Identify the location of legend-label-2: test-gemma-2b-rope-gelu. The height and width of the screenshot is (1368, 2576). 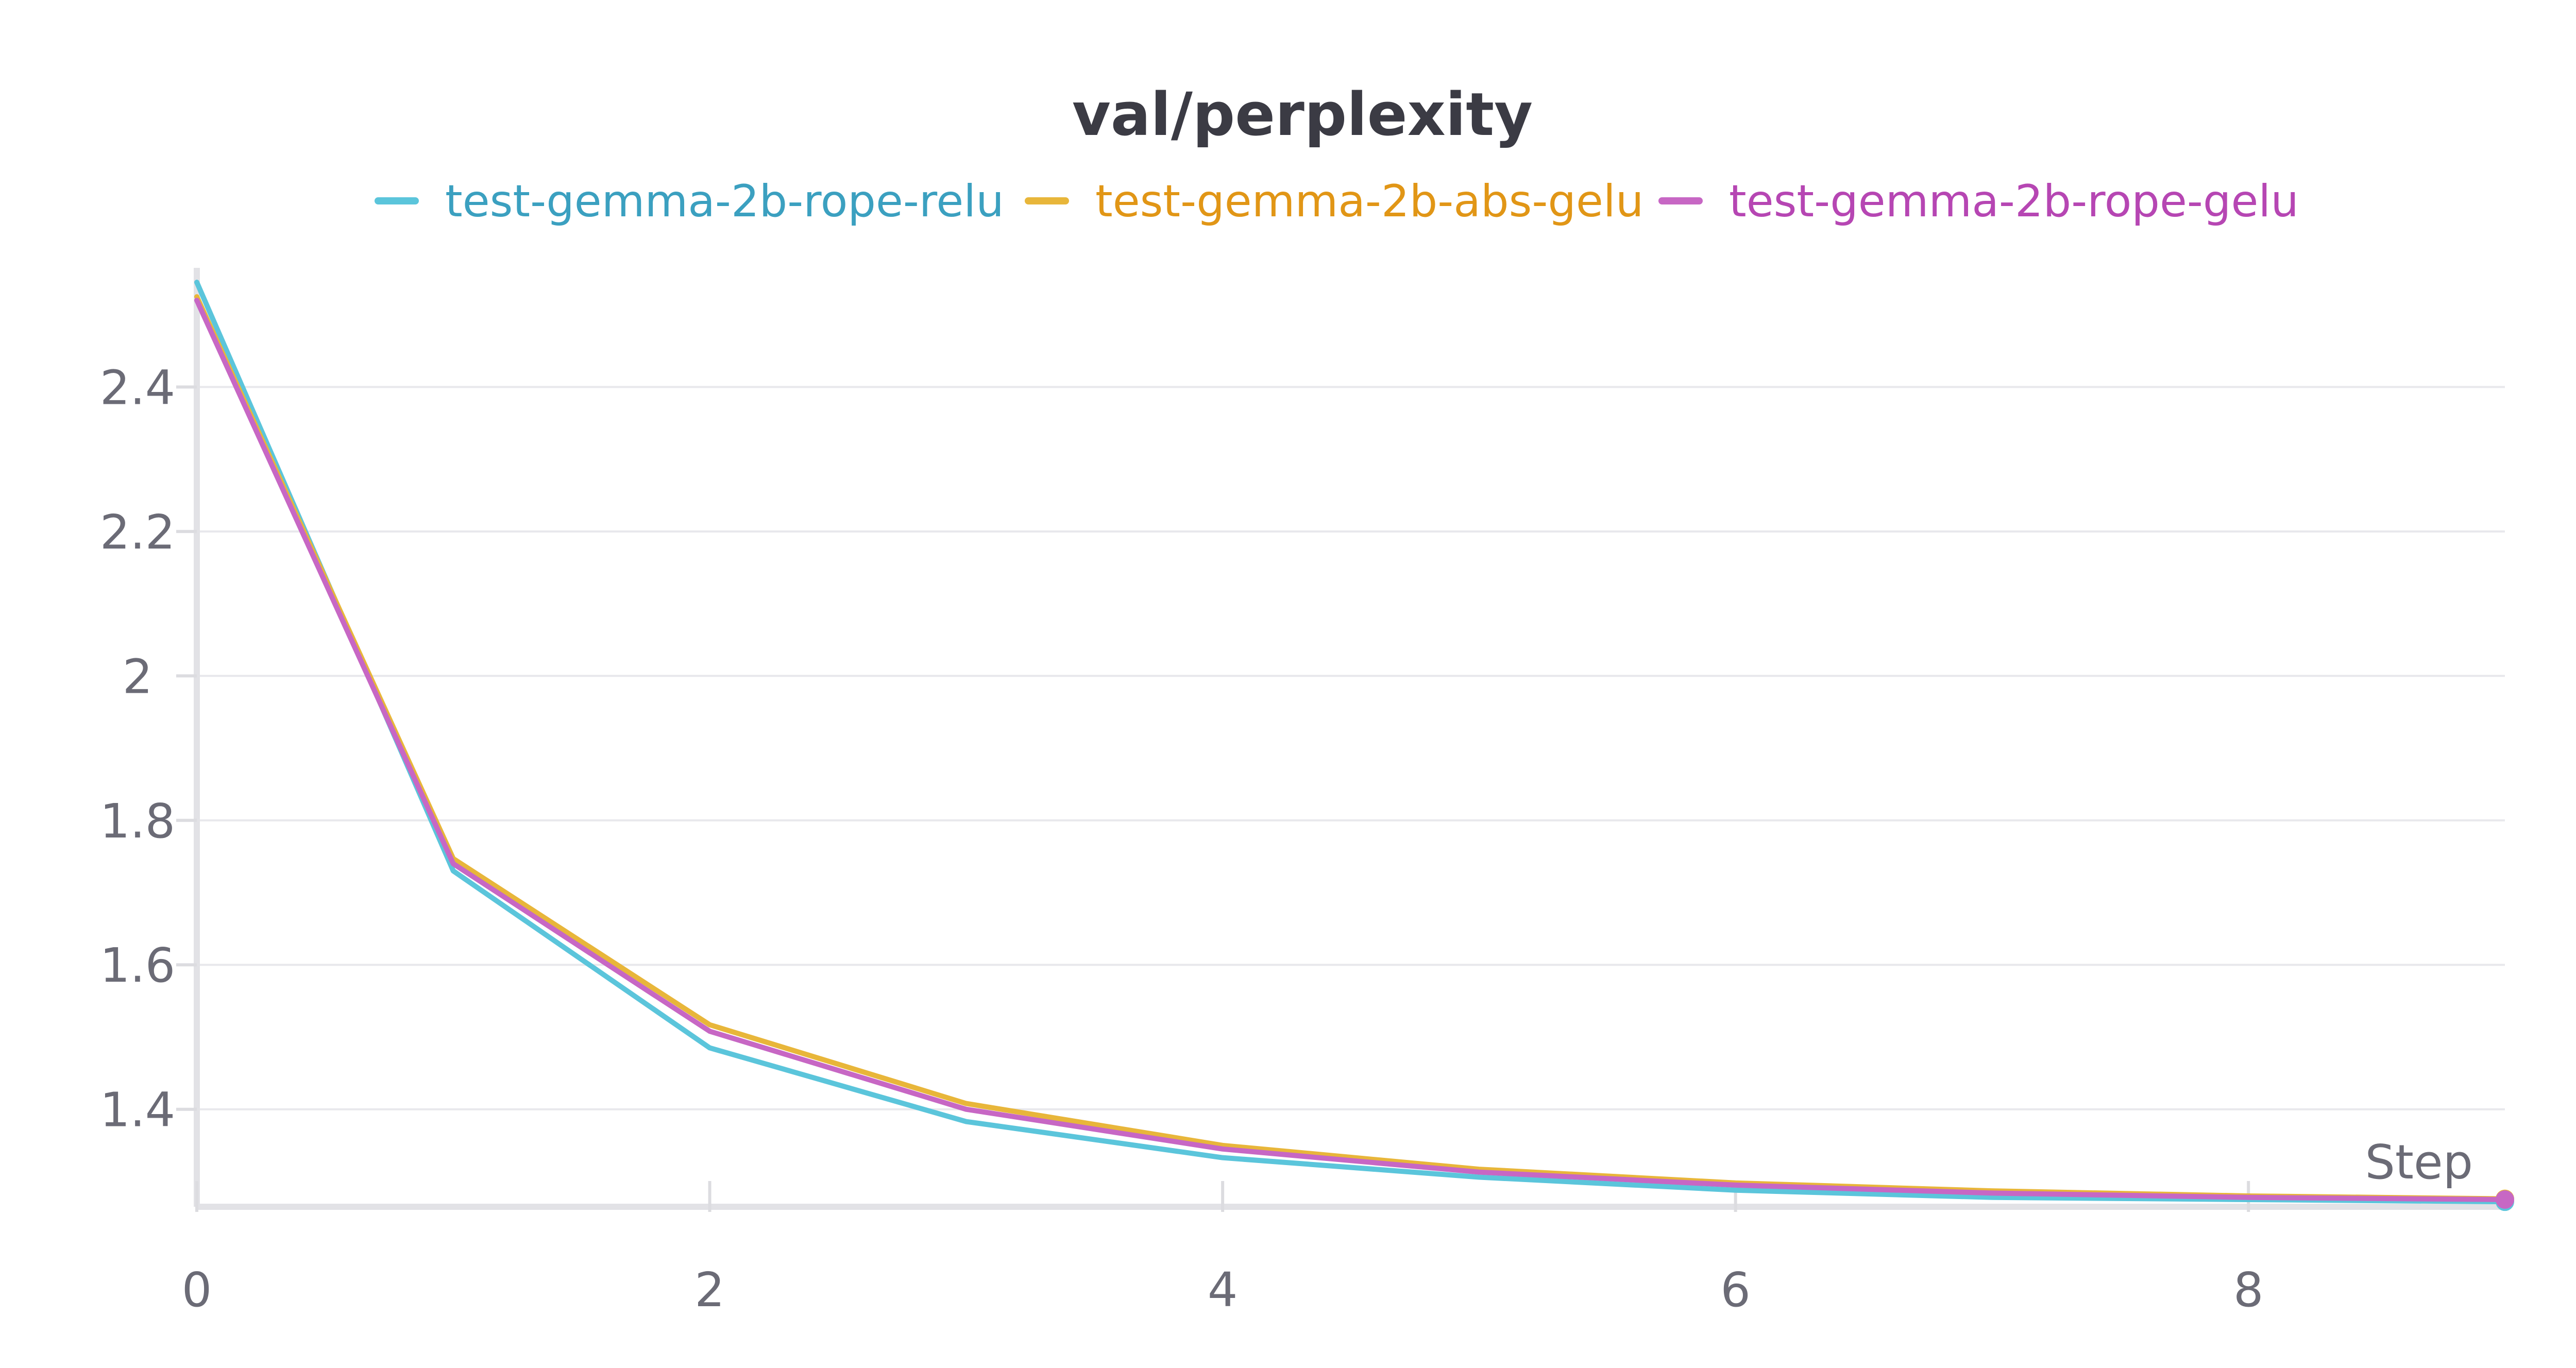
(2014, 201).